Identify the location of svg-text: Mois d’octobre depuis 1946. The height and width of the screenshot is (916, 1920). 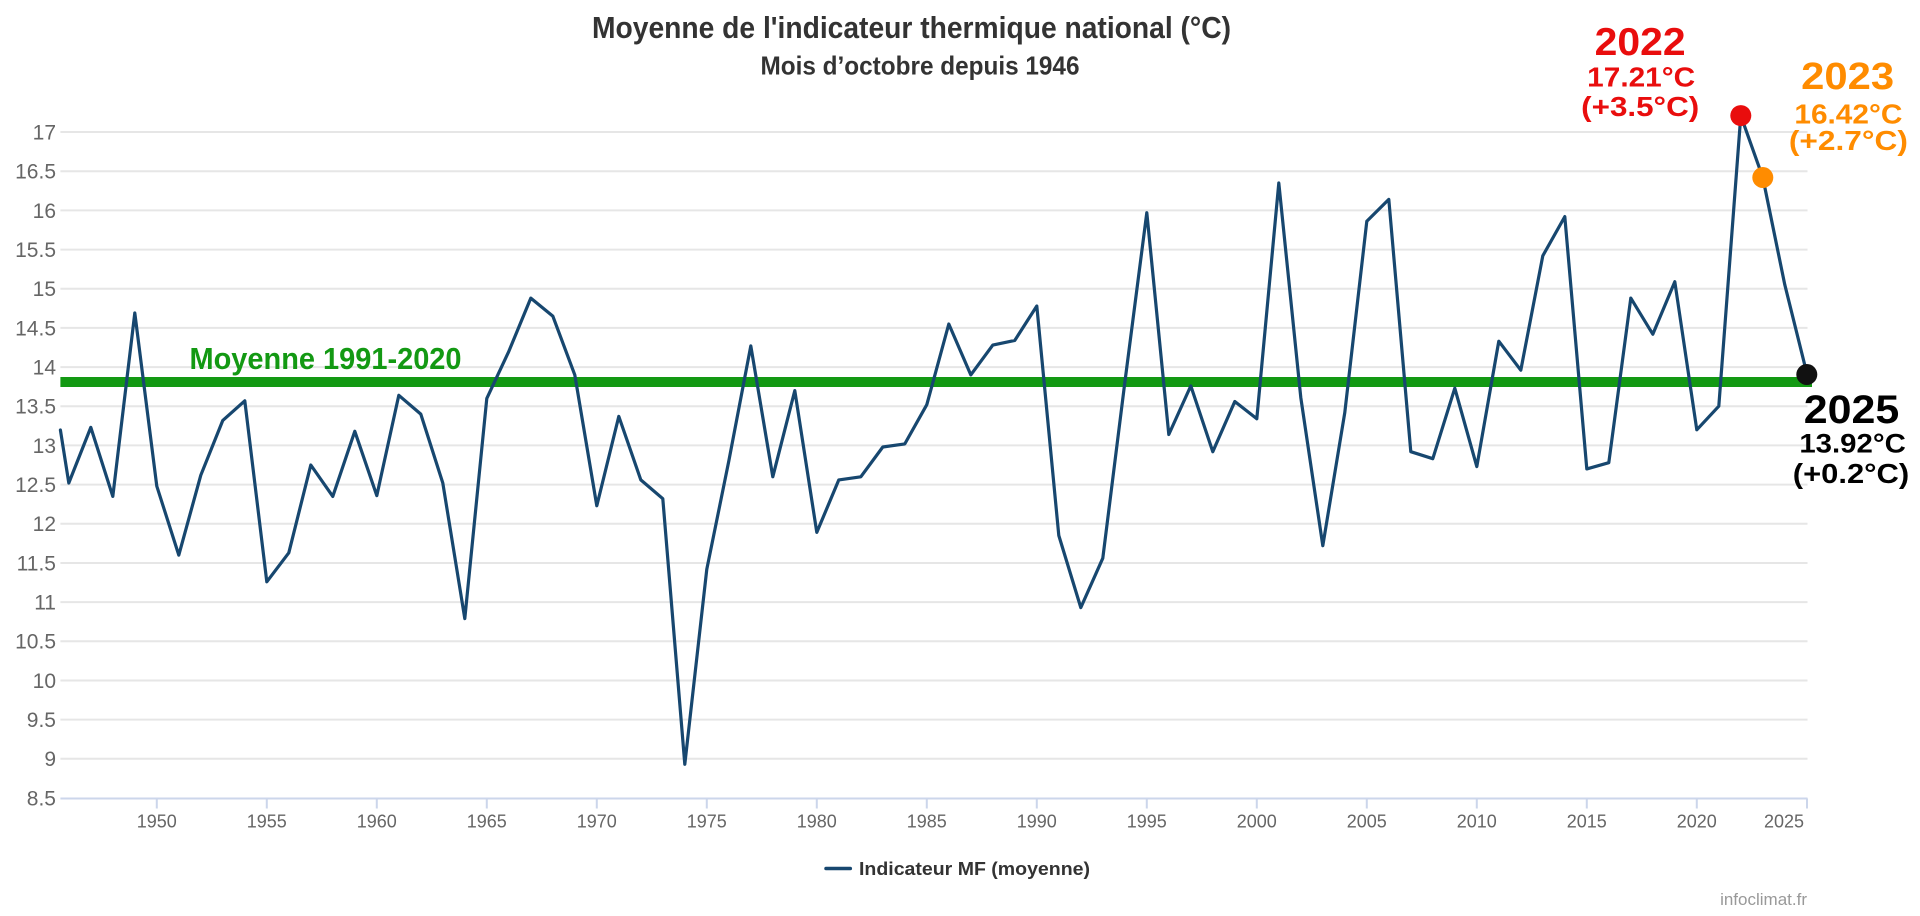
(920, 66).